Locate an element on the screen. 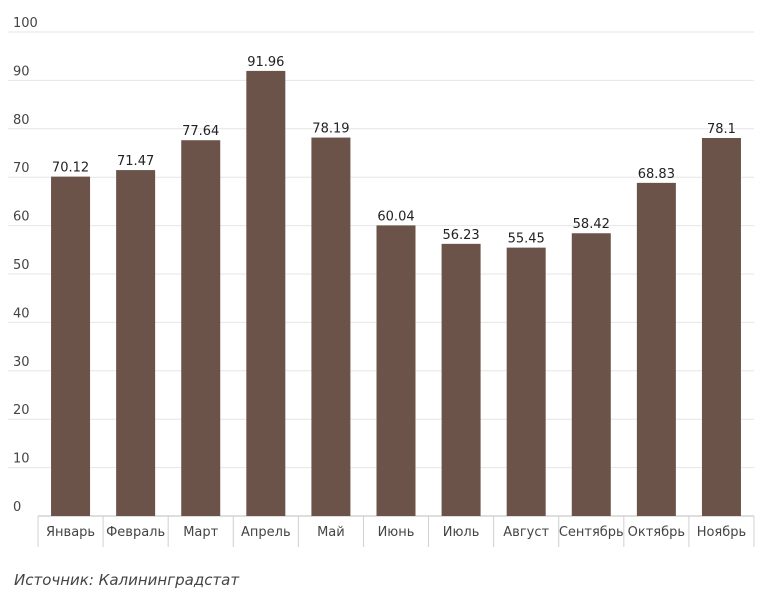 This screenshot has height=602, width=769. x-tick-label: Март is located at coordinates (200, 532).